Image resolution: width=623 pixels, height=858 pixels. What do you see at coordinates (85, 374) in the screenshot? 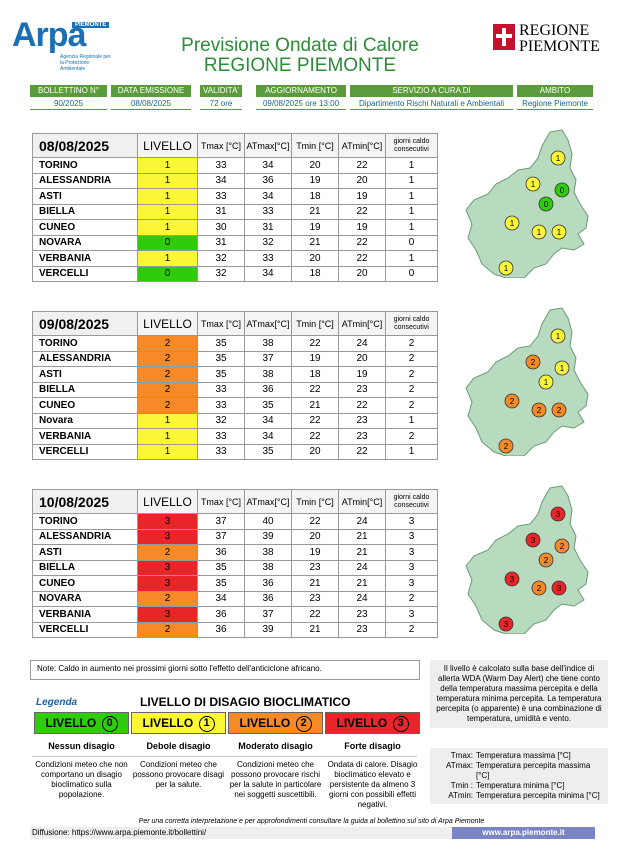
I see `city-name: ASTI` at bounding box center [85, 374].